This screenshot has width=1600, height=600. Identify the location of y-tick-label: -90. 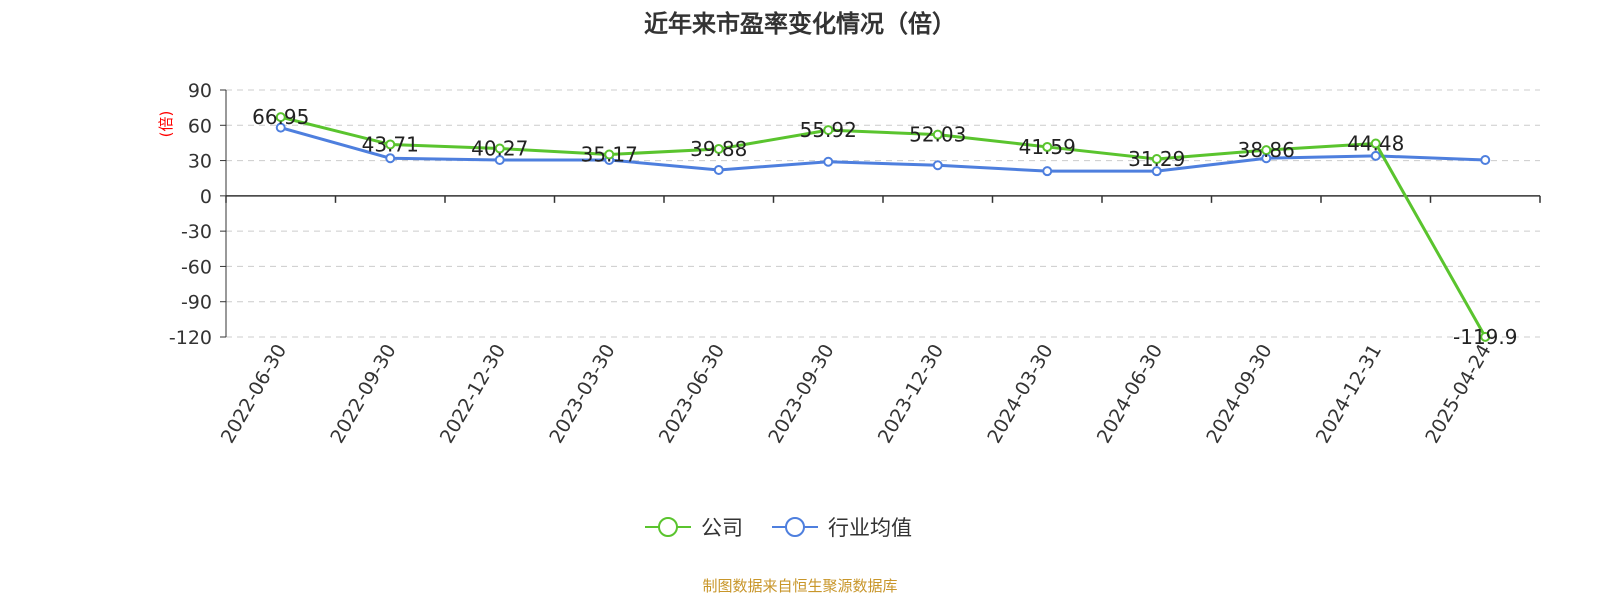
(196, 303).